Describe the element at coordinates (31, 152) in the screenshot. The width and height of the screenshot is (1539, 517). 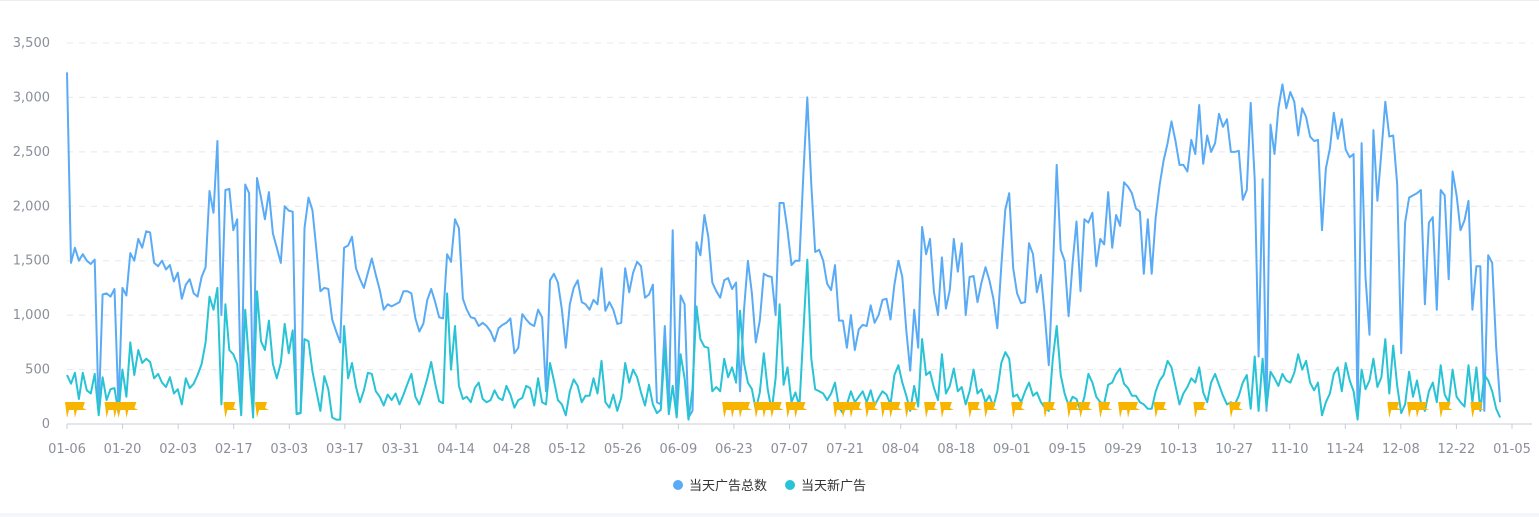
I see `y-tick-label: 2,500` at that location.